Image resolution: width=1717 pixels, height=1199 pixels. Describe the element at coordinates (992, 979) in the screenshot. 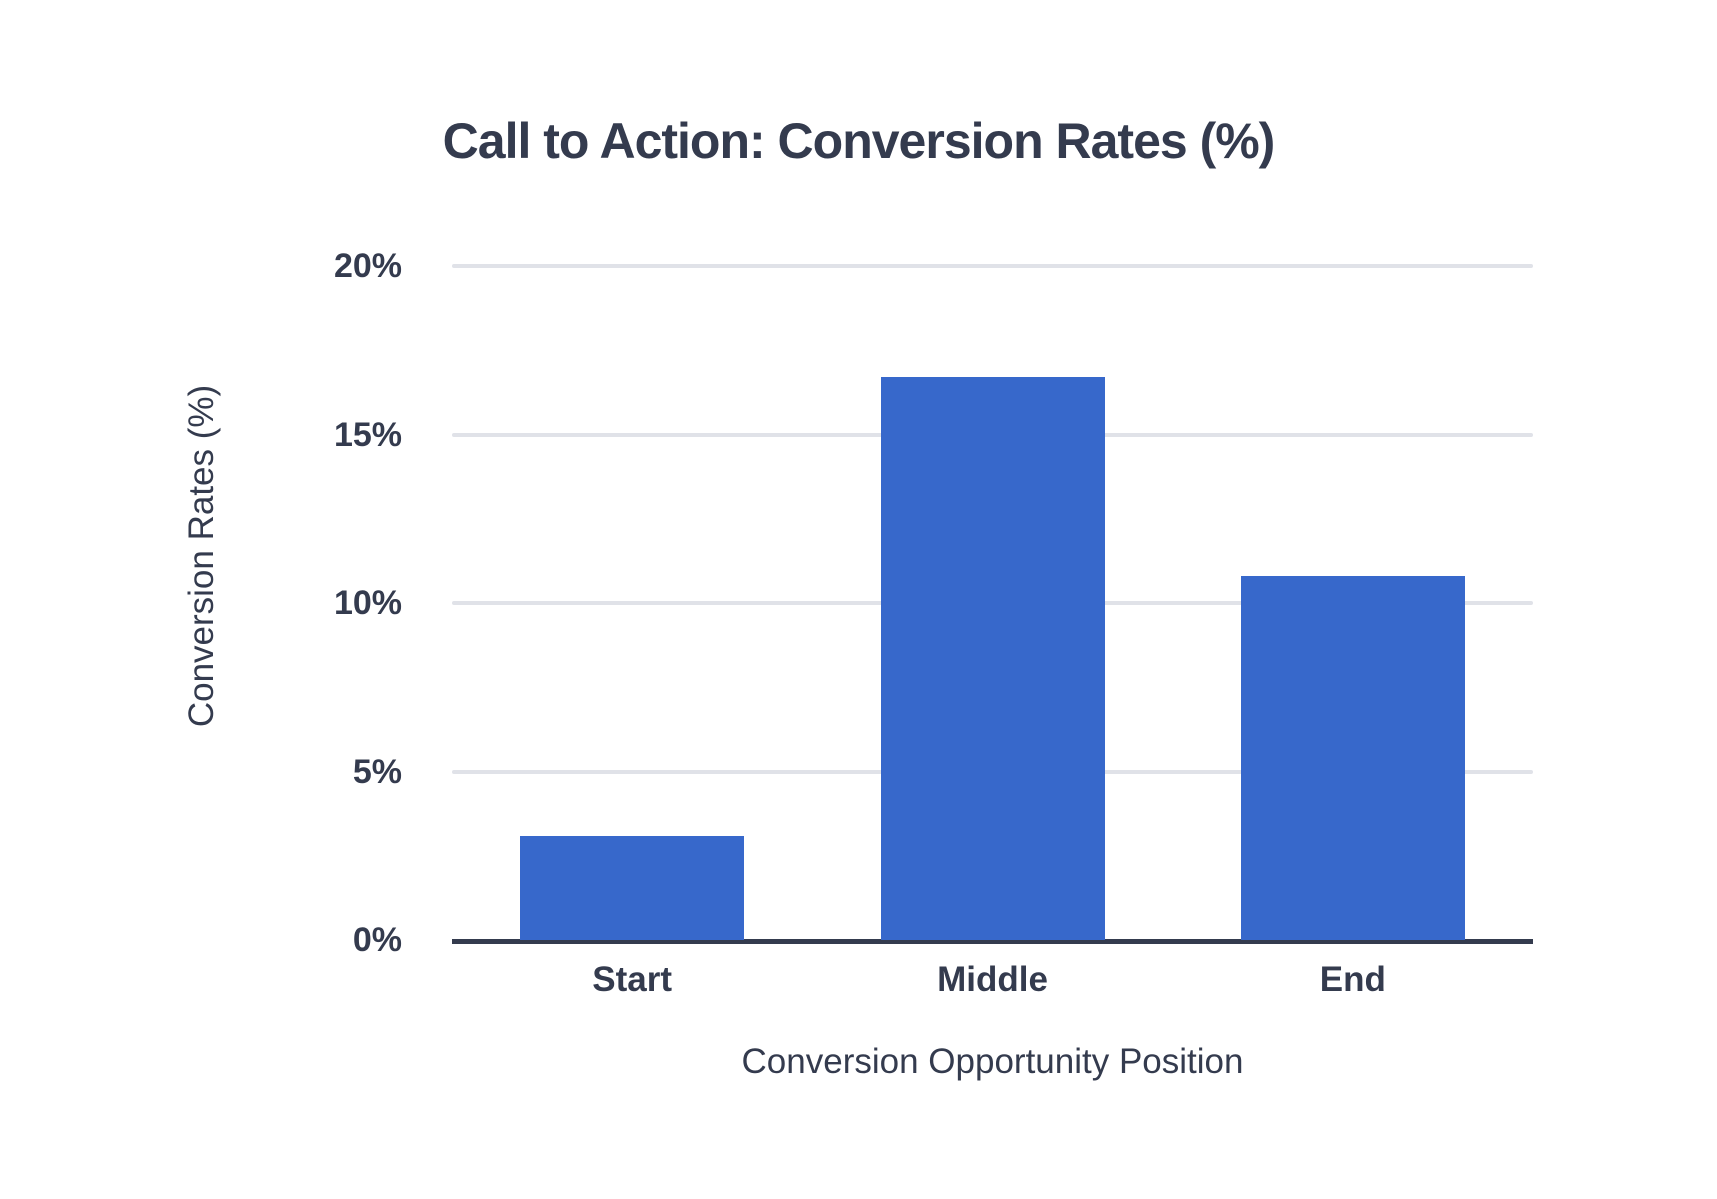

I see `x-category-label-middle: Middle` at that location.